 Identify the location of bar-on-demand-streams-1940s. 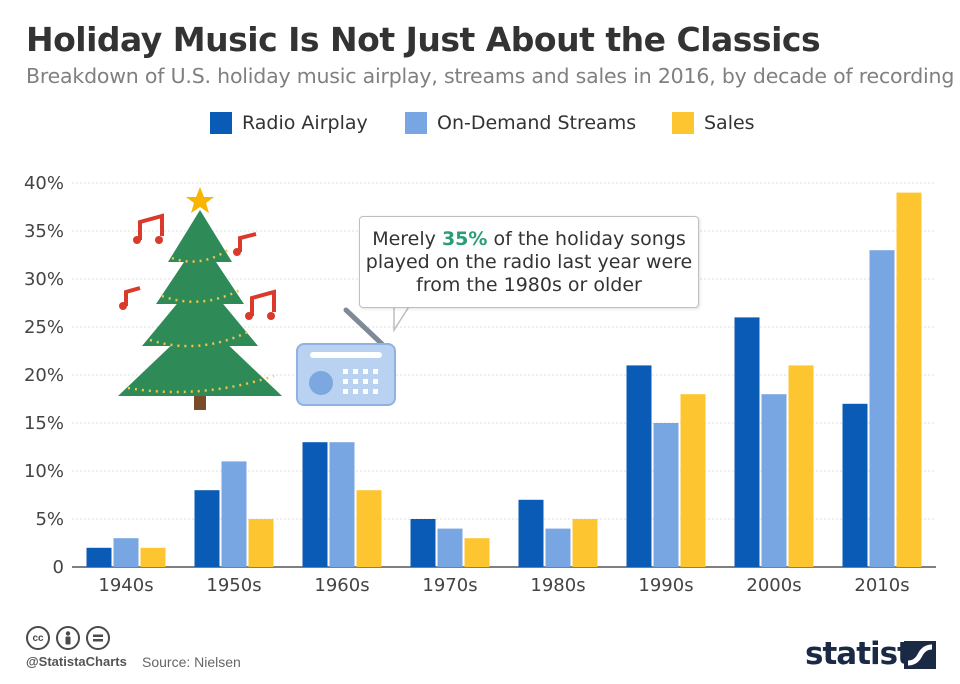
(126, 552).